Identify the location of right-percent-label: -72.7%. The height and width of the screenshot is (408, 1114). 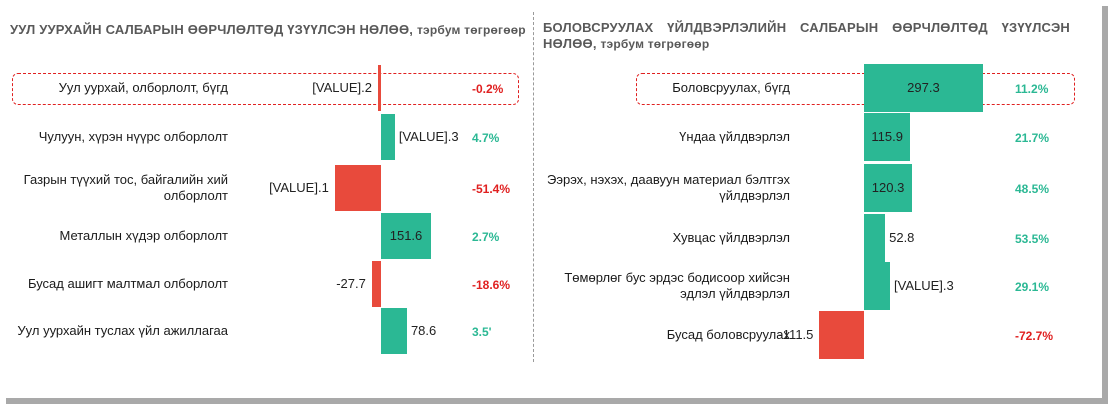
(1034, 336).